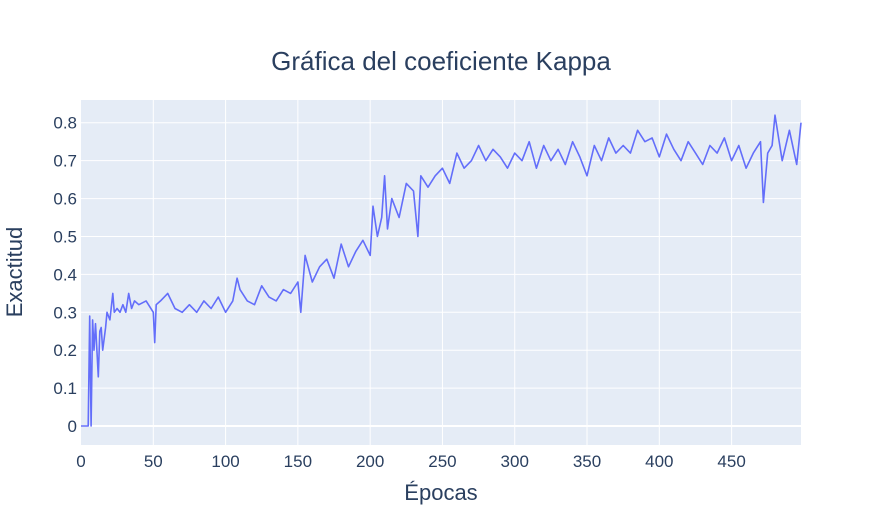  What do you see at coordinates (442, 461) in the screenshot?
I see `x-tick-label: 250` at bounding box center [442, 461].